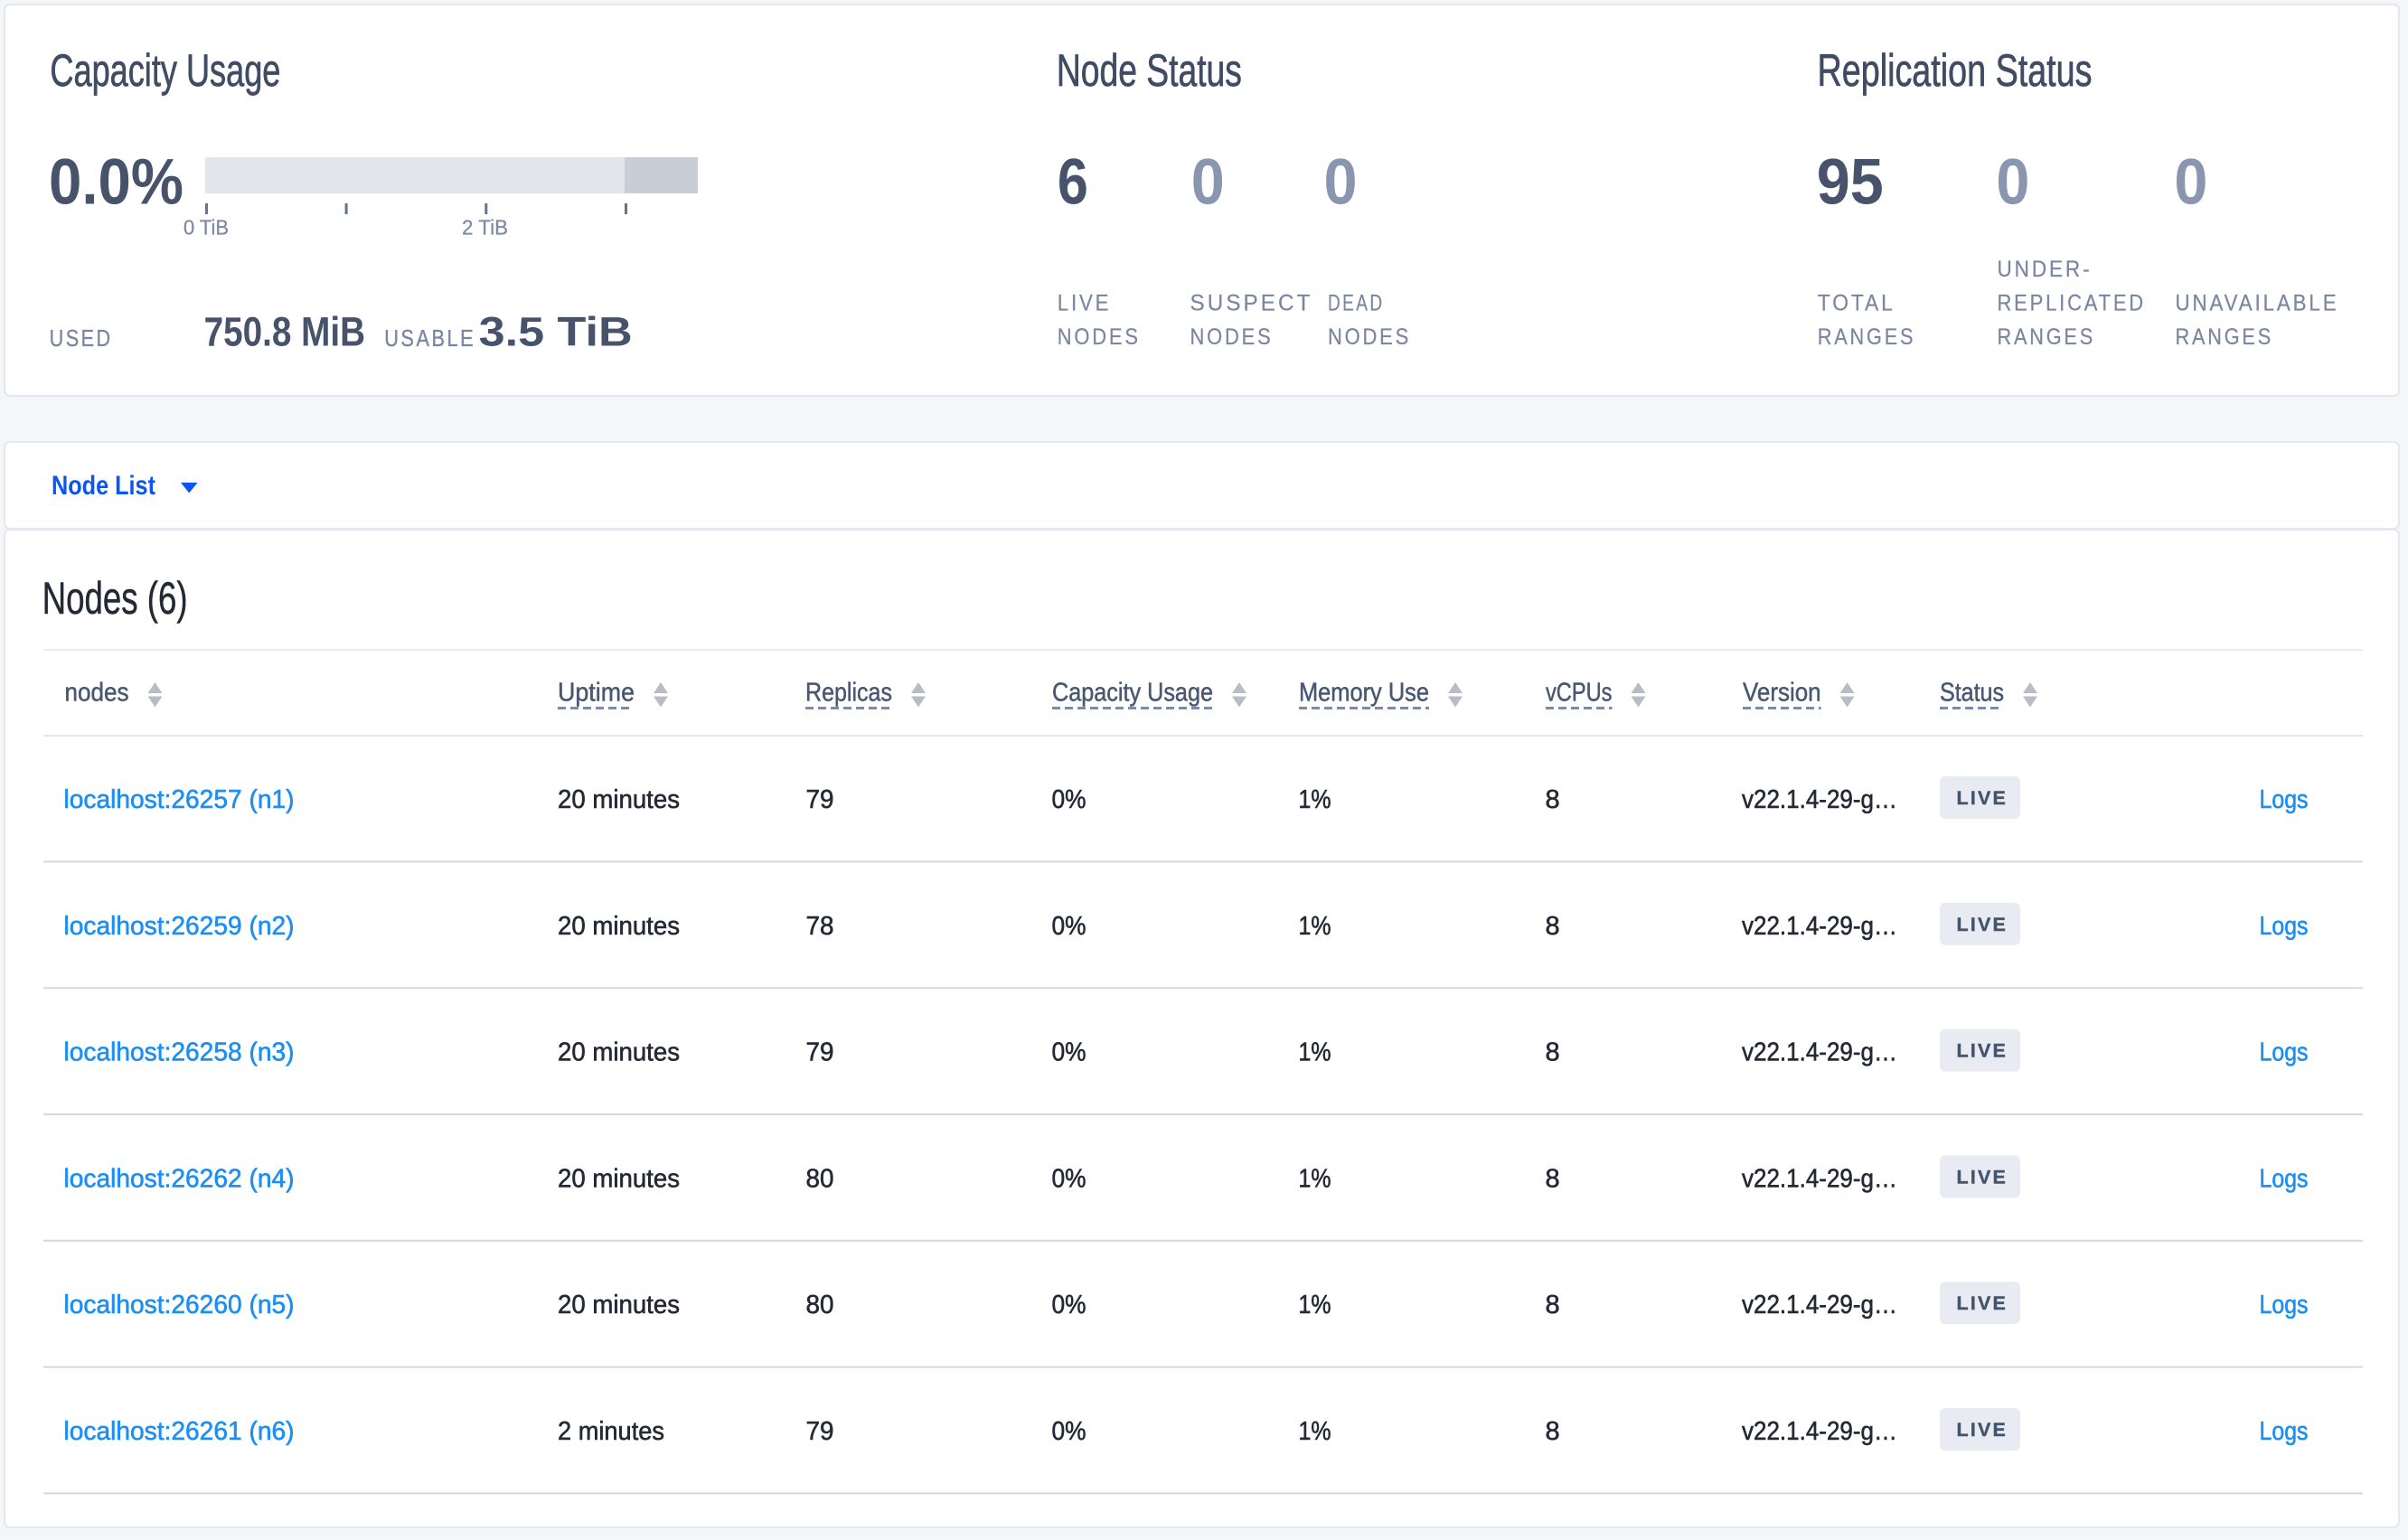  What do you see at coordinates (103, 486) in the screenshot?
I see `svg-text: Node List` at bounding box center [103, 486].